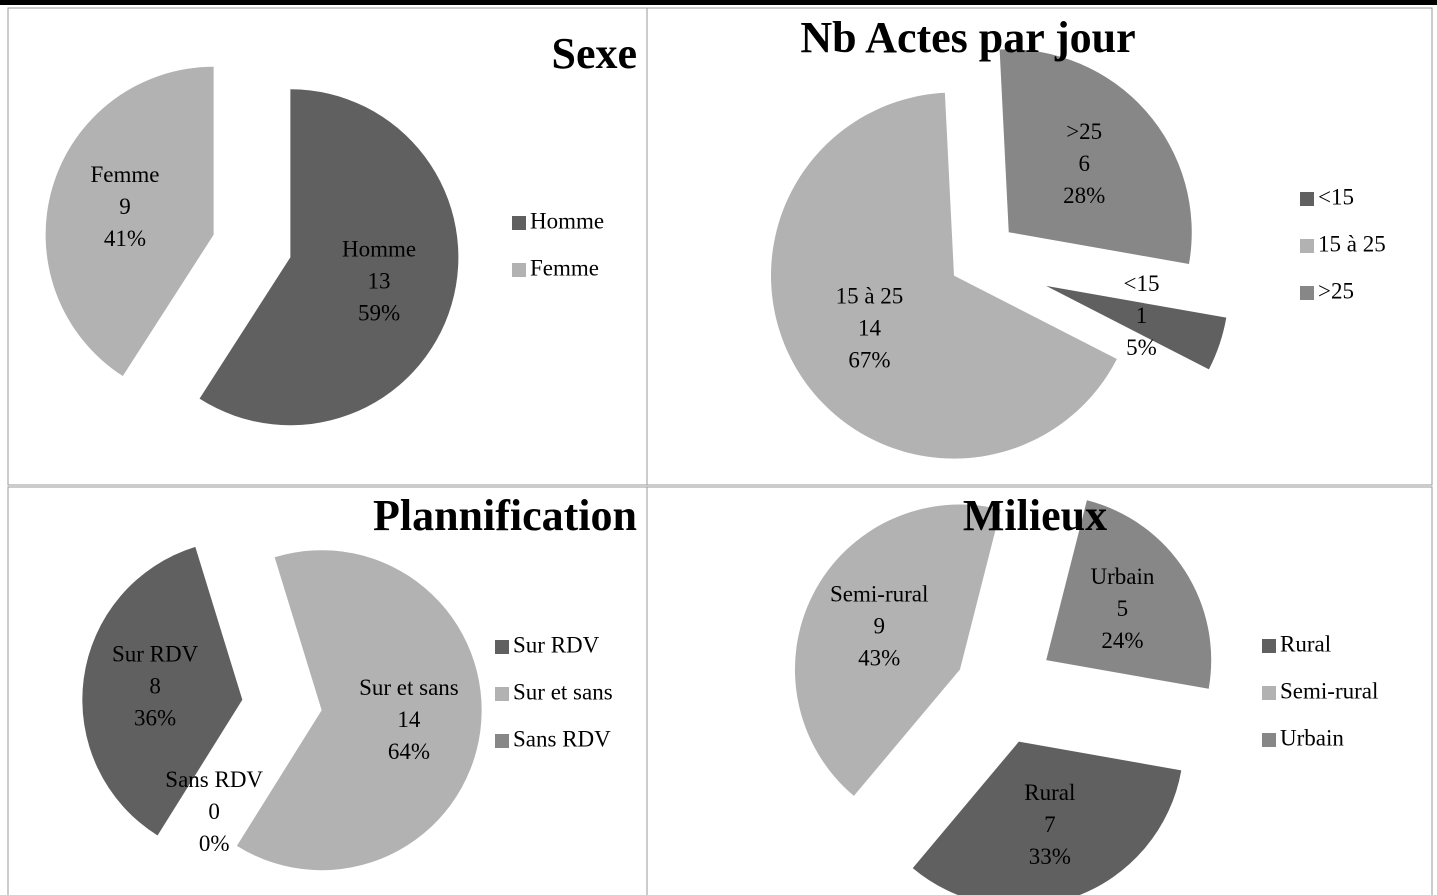  Describe the element at coordinates (563, 691) in the screenshot. I see `legend-label: Sur et sans` at that location.